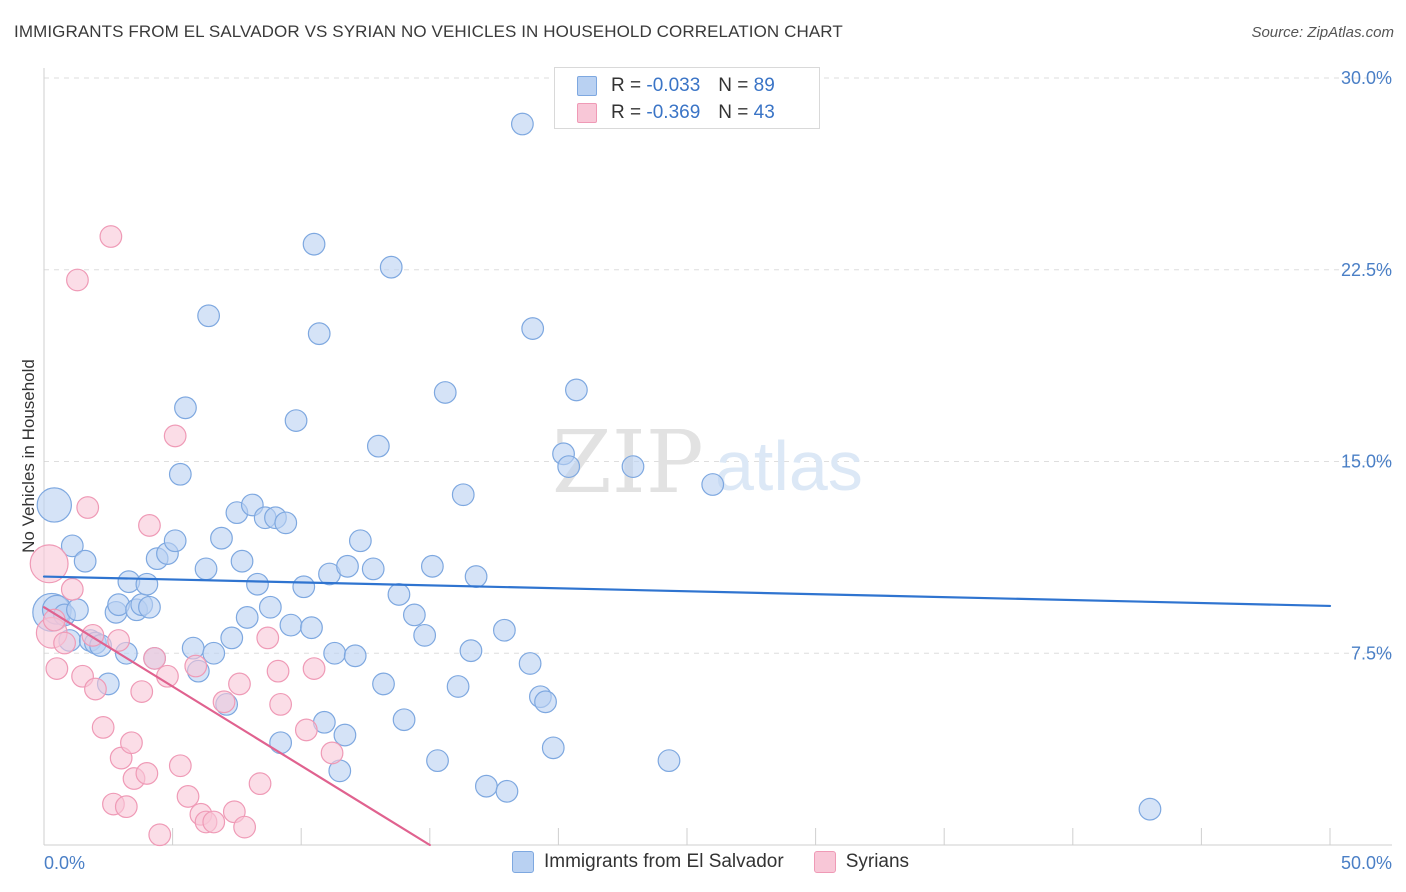  I want to click on y-tick-label: 30.0%, so click(1366, 78).